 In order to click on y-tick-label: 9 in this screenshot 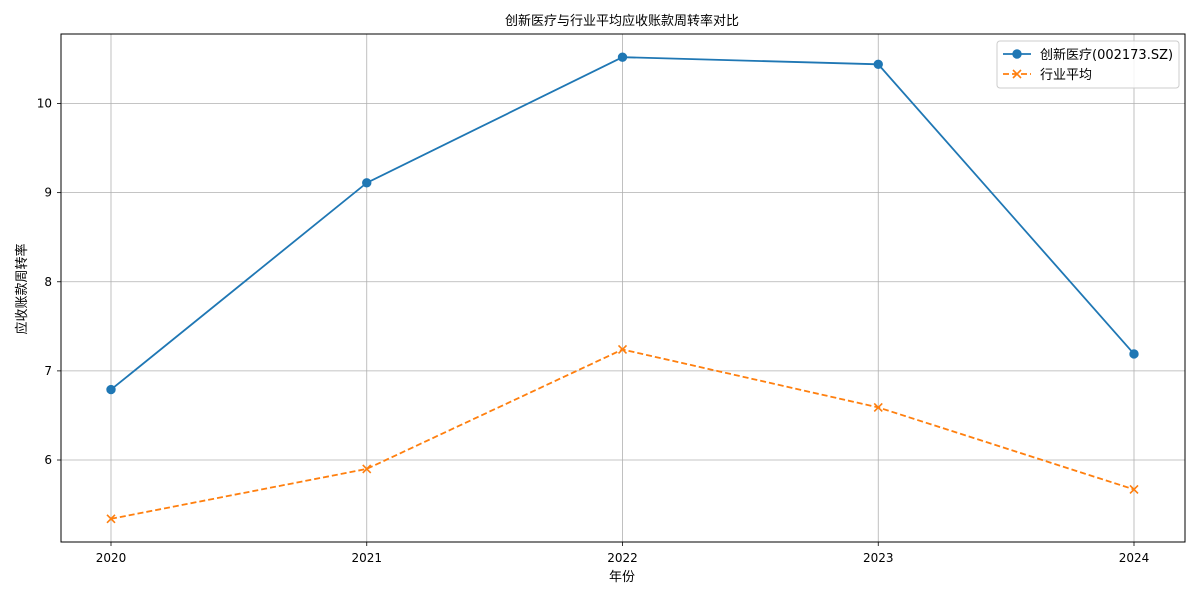, I will do `click(48, 193)`.